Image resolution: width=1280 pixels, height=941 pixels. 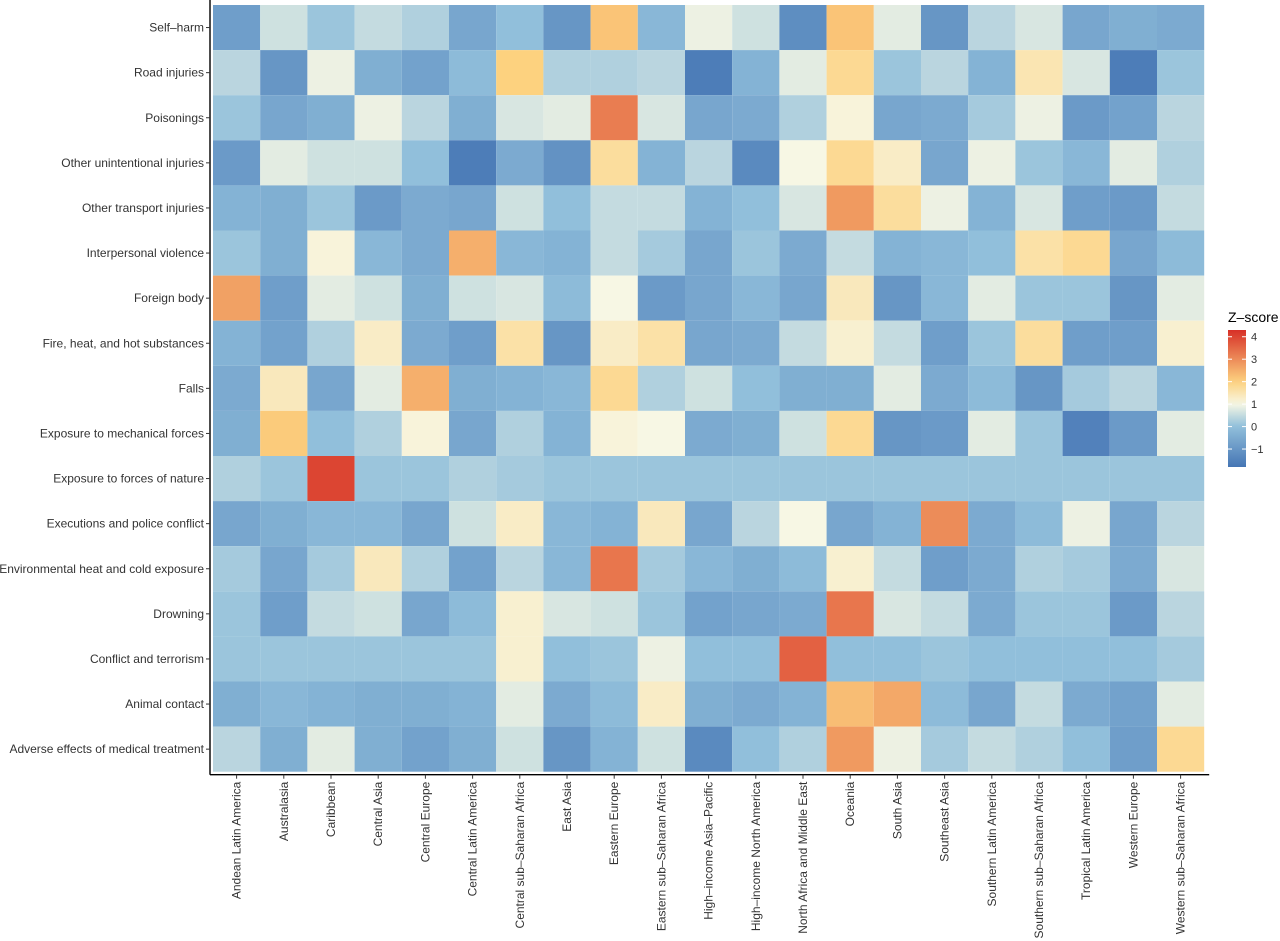 What do you see at coordinates (378, 813) in the screenshot?
I see `x-tick-label: Central Asia` at bounding box center [378, 813].